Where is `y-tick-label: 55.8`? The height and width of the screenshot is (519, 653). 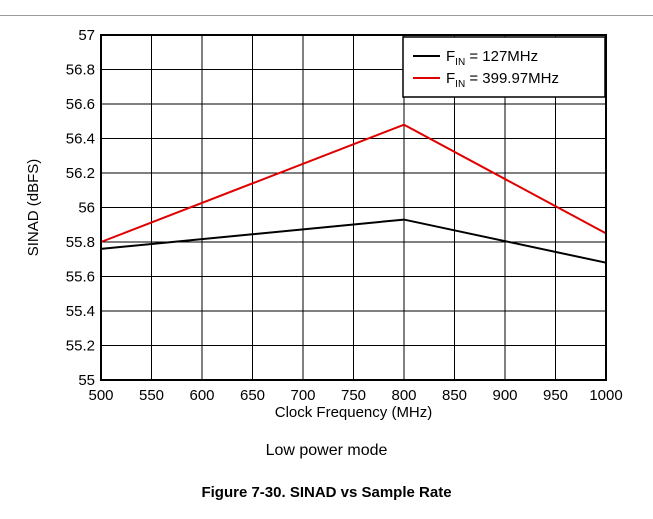 y-tick-label: 55.8 is located at coordinates (80, 242).